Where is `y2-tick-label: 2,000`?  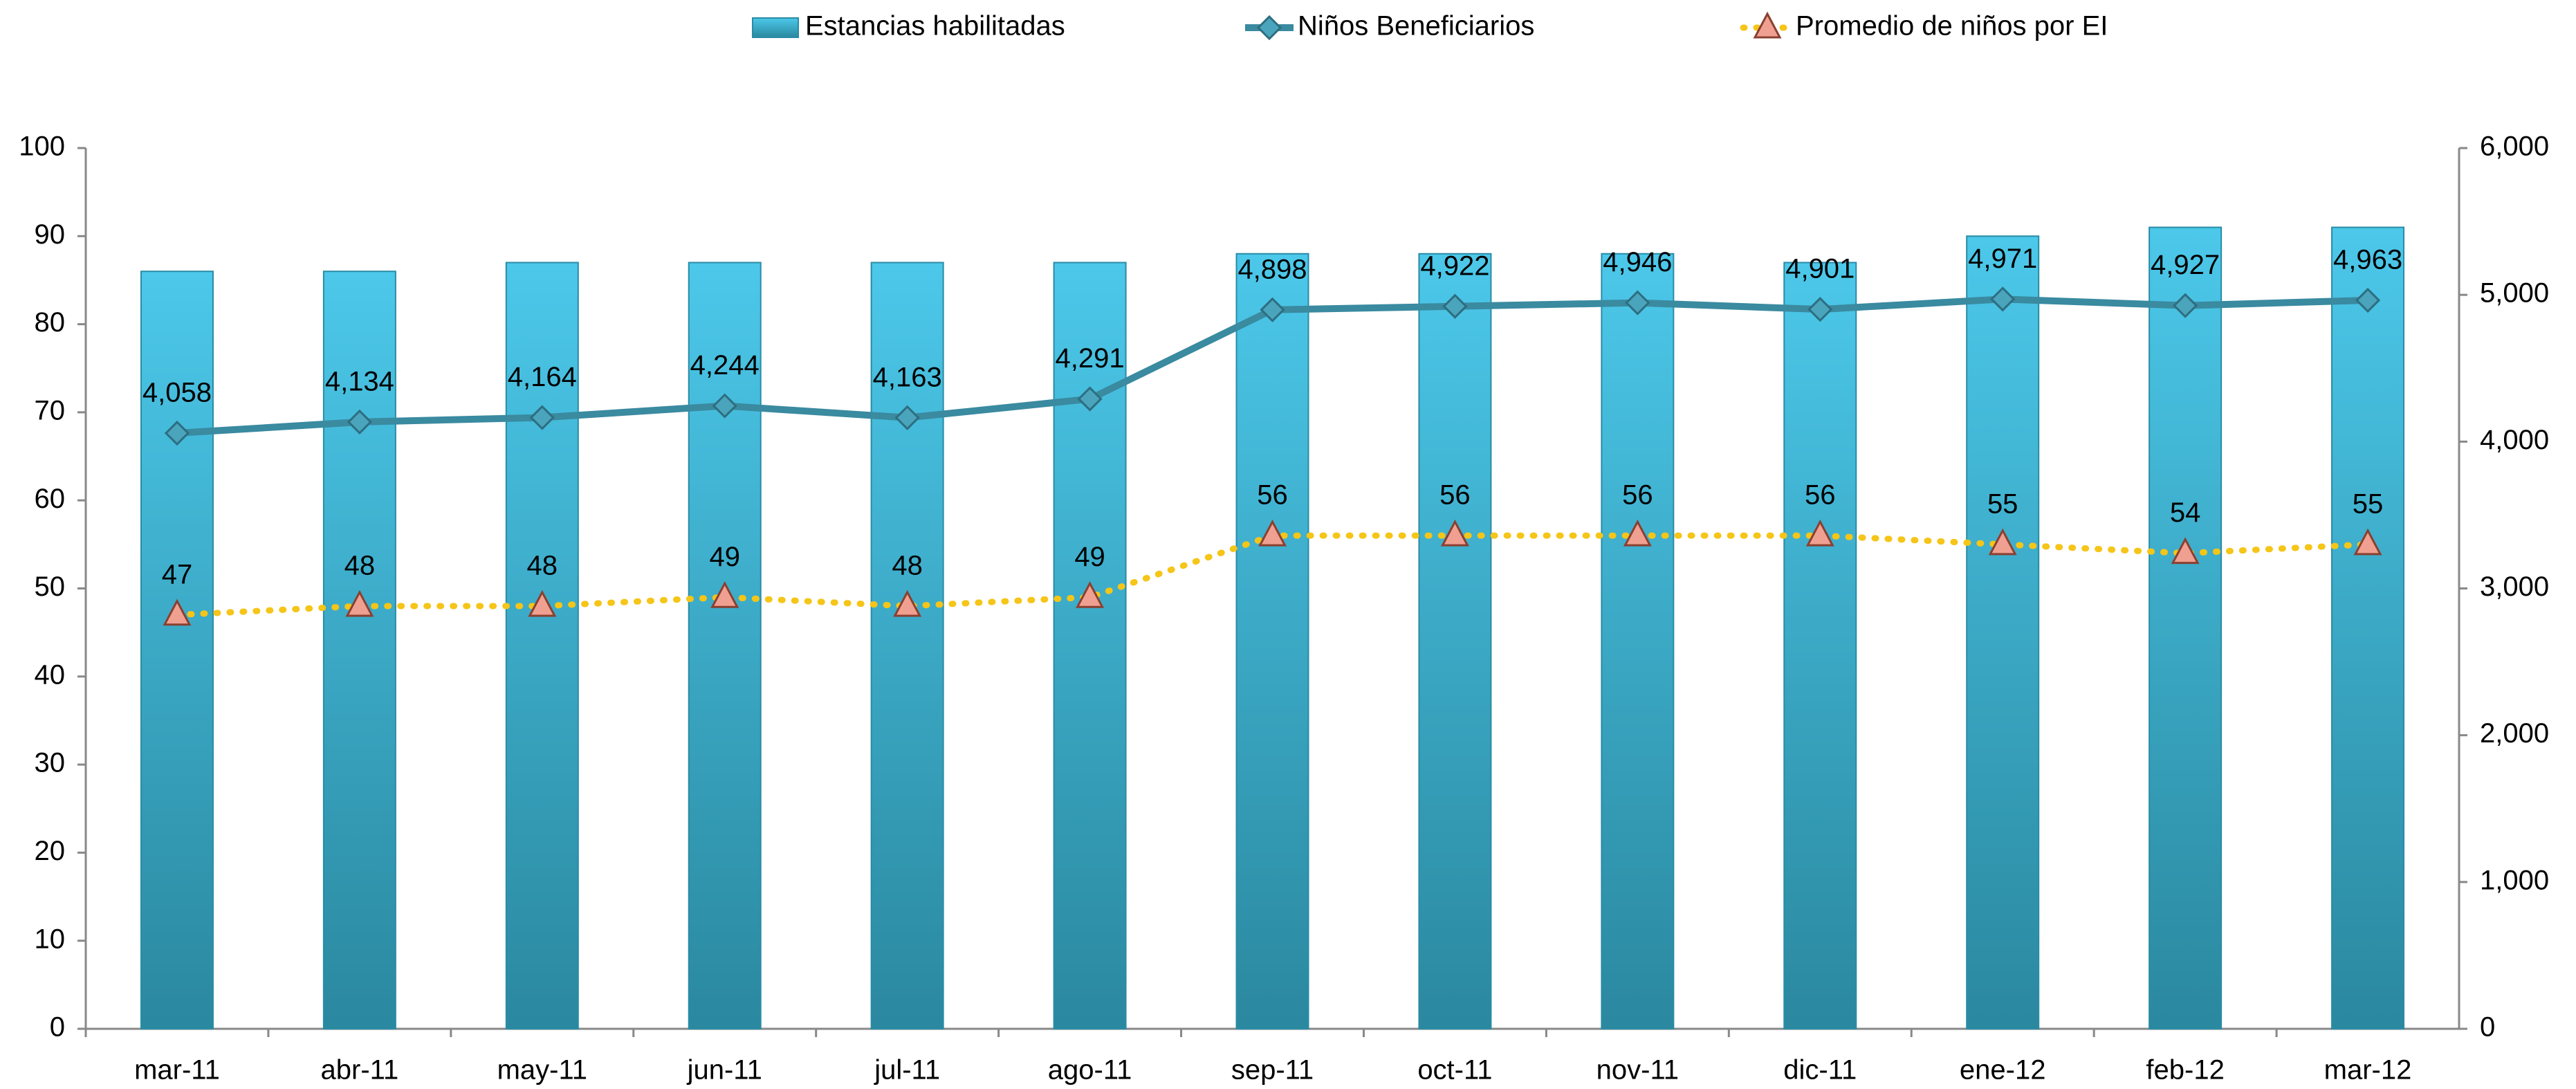
y2-tick-label: 2,000 is located at coordinates (2514, 733).